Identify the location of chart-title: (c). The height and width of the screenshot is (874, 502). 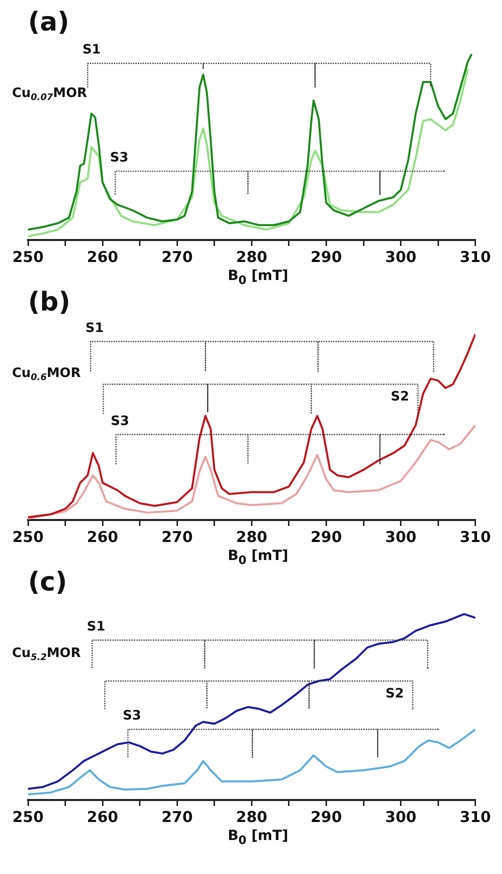
(48, 582).